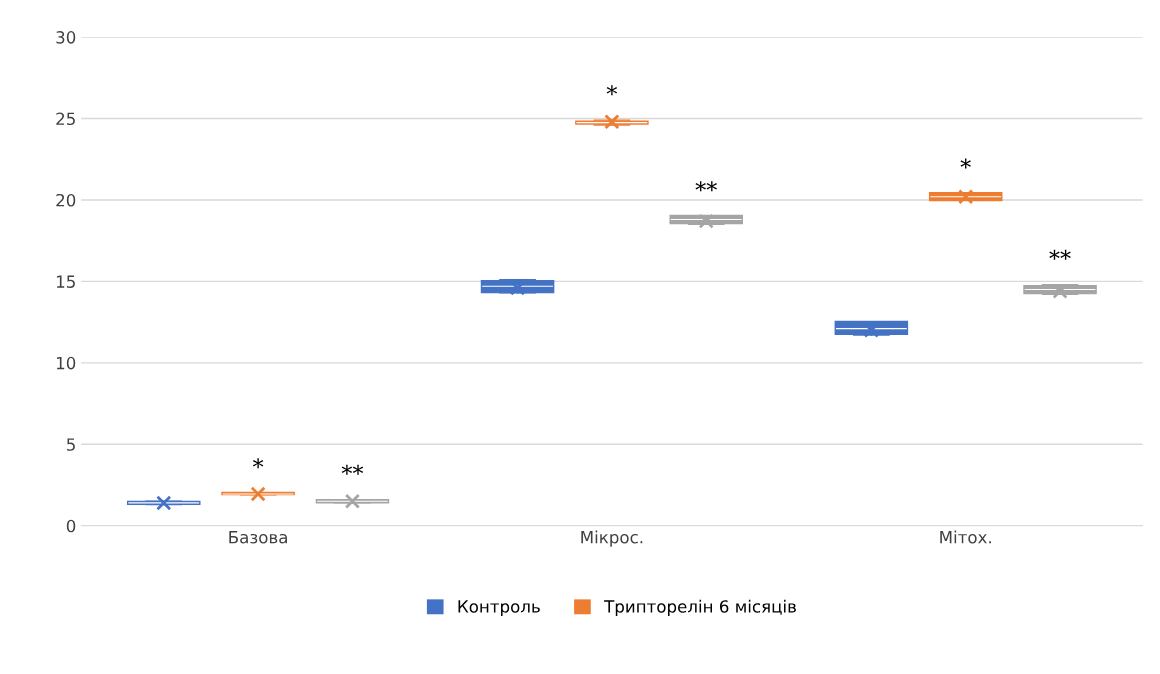  Describe the element at coordinates (66, 363) in the screenshot. I see `y-tick-label: 10` at that location.